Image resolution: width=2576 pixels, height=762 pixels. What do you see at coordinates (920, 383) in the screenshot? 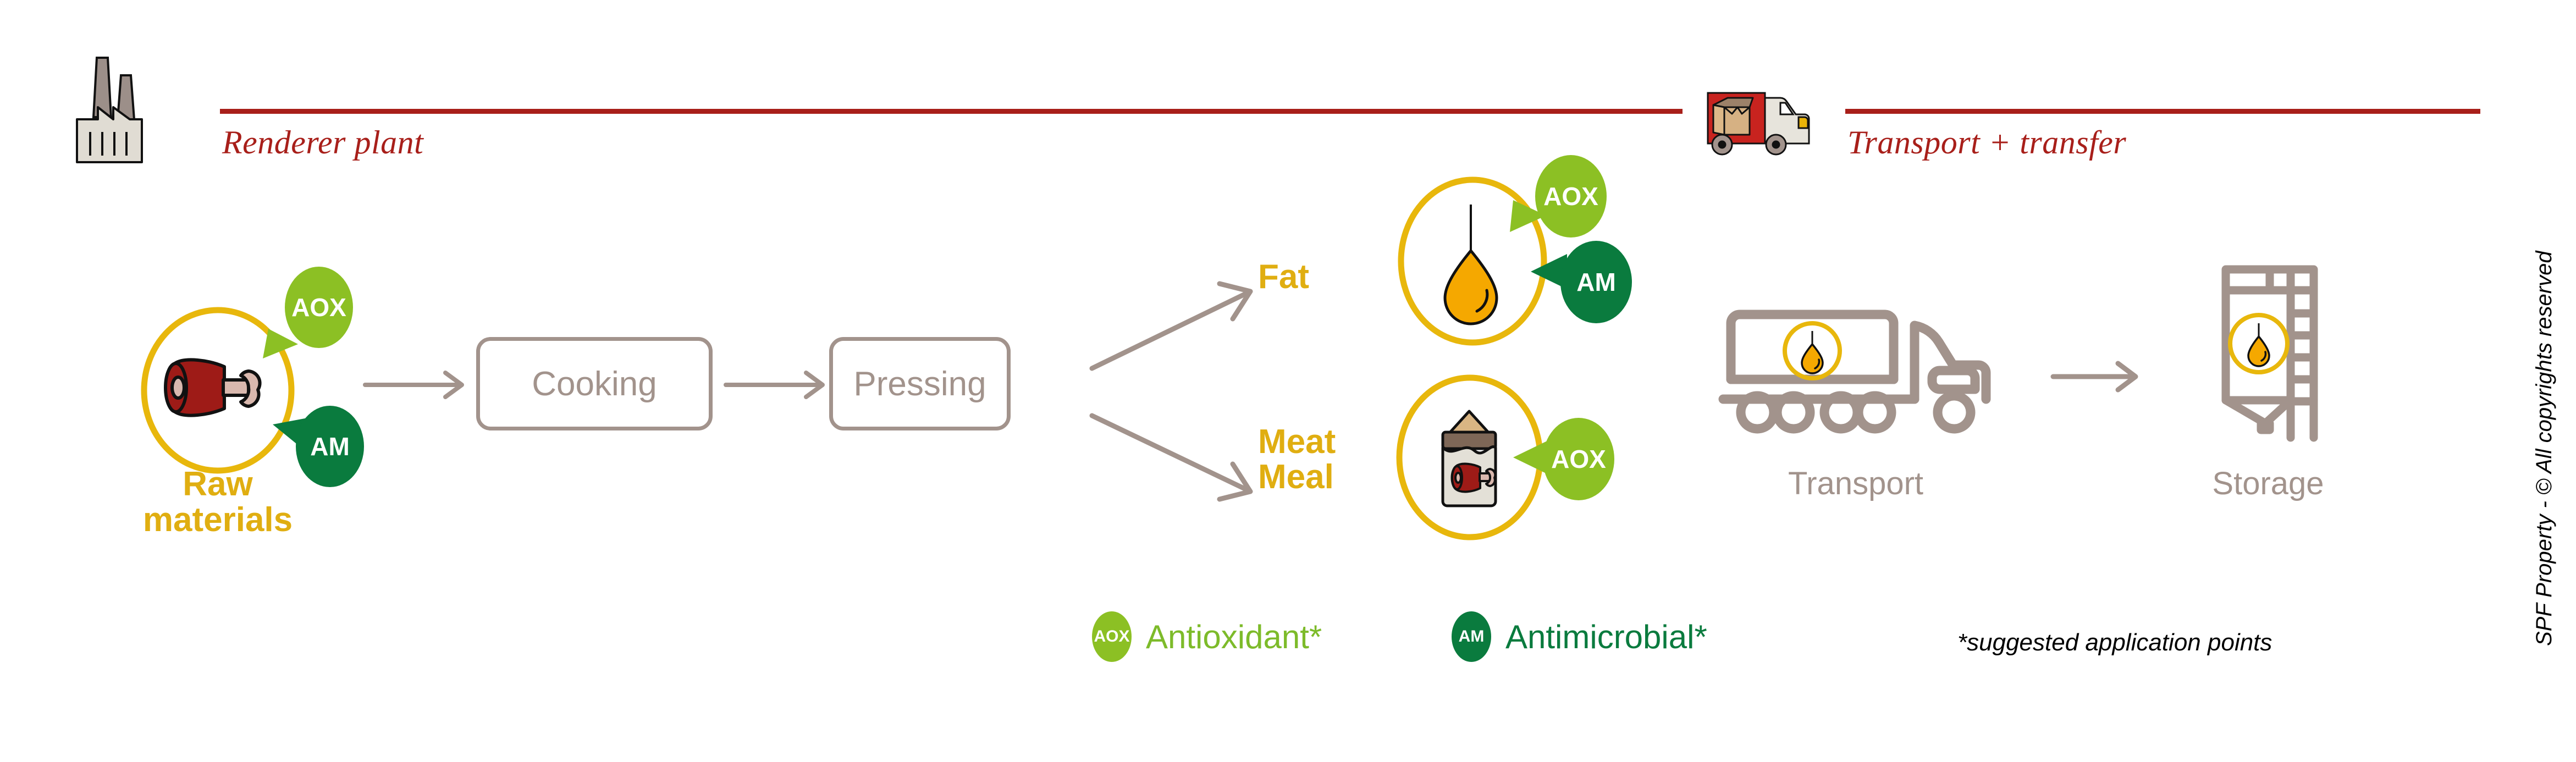
I see `step-pressing: Pressing` at bounding box center [920, 383].